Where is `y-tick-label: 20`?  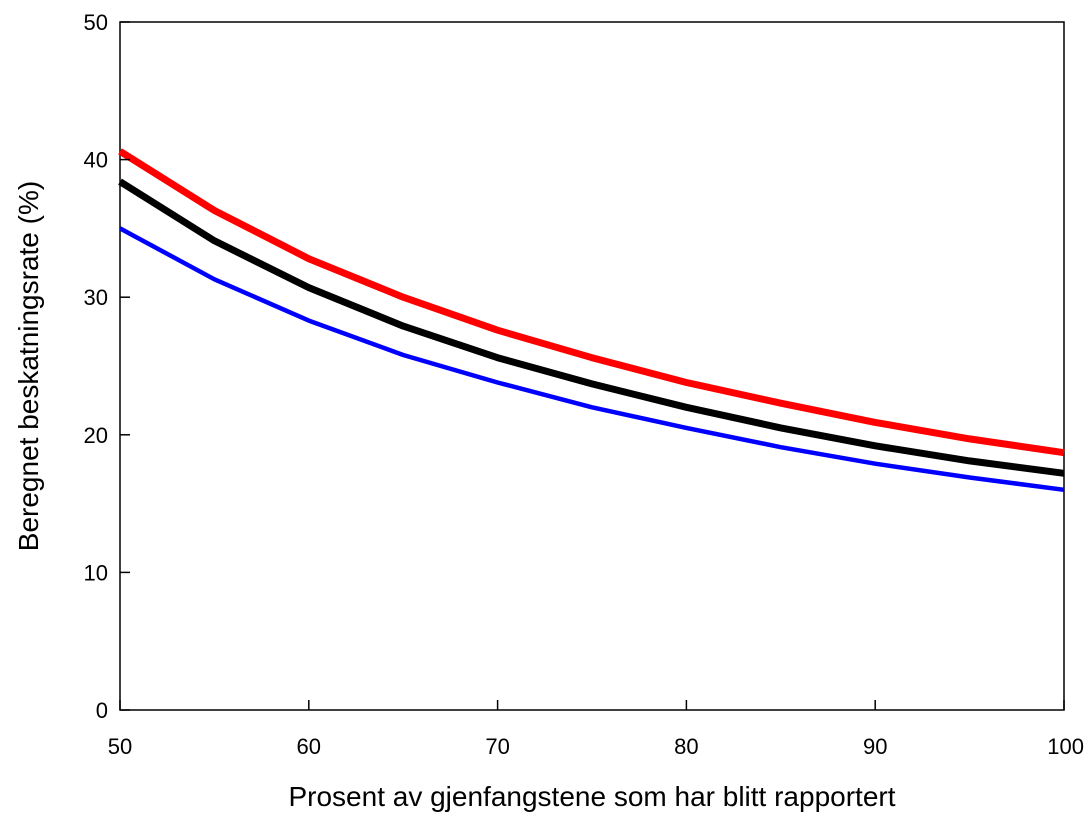
y-tick-label: 20 is located at coordinates (96, 435).